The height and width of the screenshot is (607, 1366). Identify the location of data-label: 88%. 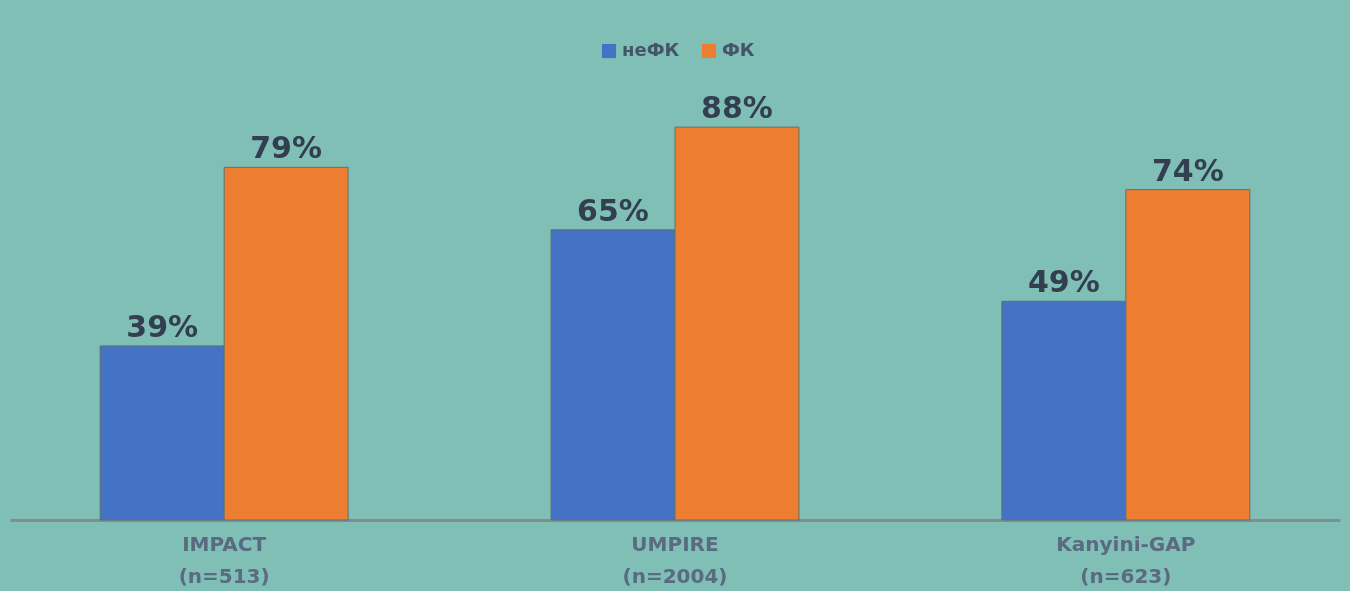
(737, 108).